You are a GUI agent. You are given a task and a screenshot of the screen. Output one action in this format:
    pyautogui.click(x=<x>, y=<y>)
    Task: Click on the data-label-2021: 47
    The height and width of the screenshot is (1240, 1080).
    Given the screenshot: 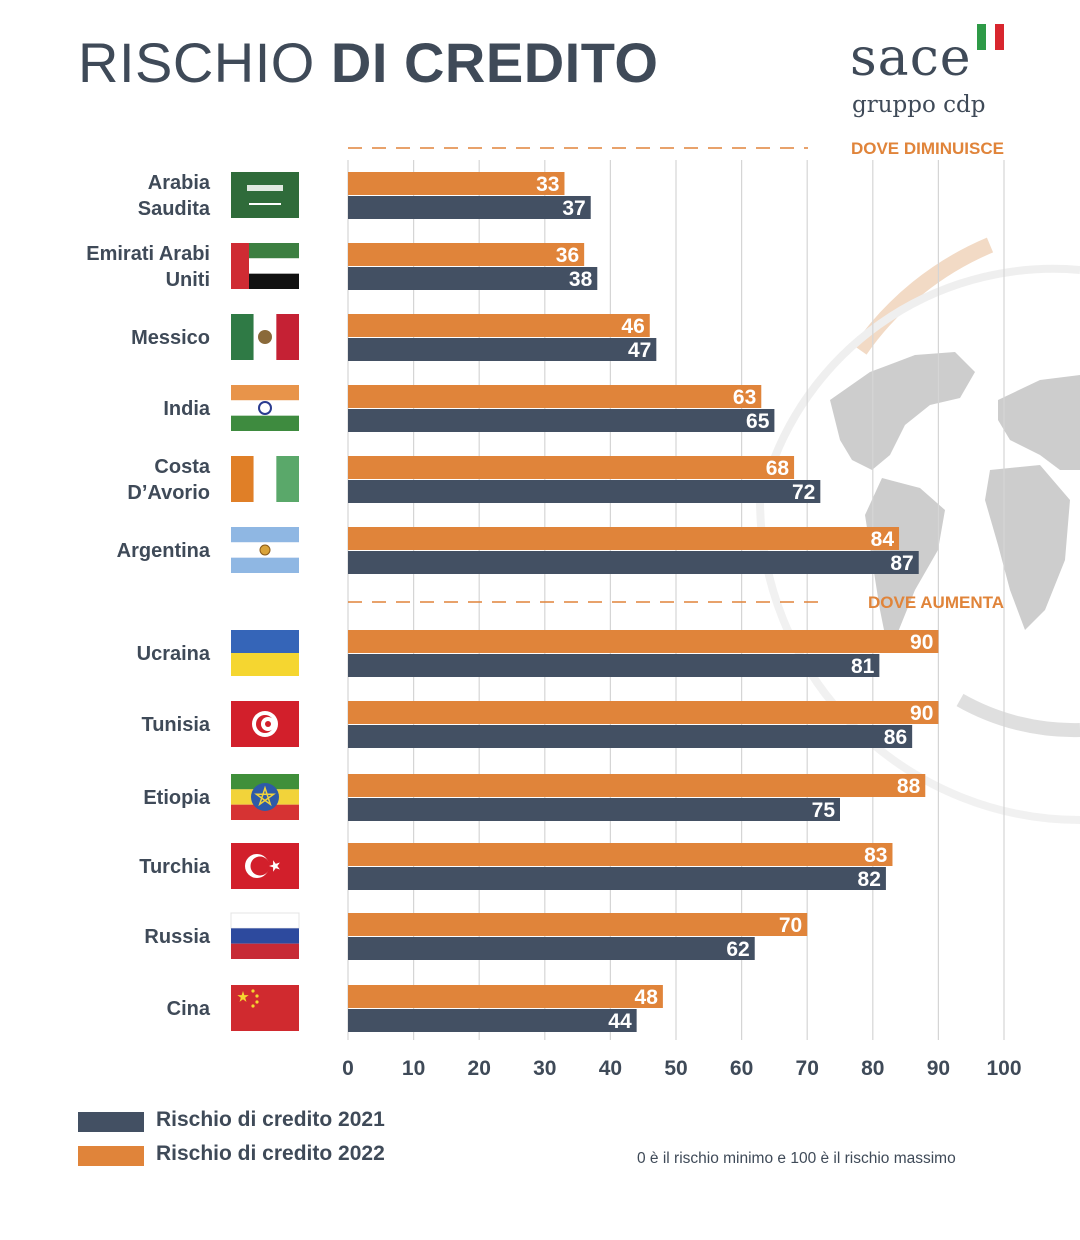 What is the action you would take?
    pyautogui.click(x=639, y=350)
    